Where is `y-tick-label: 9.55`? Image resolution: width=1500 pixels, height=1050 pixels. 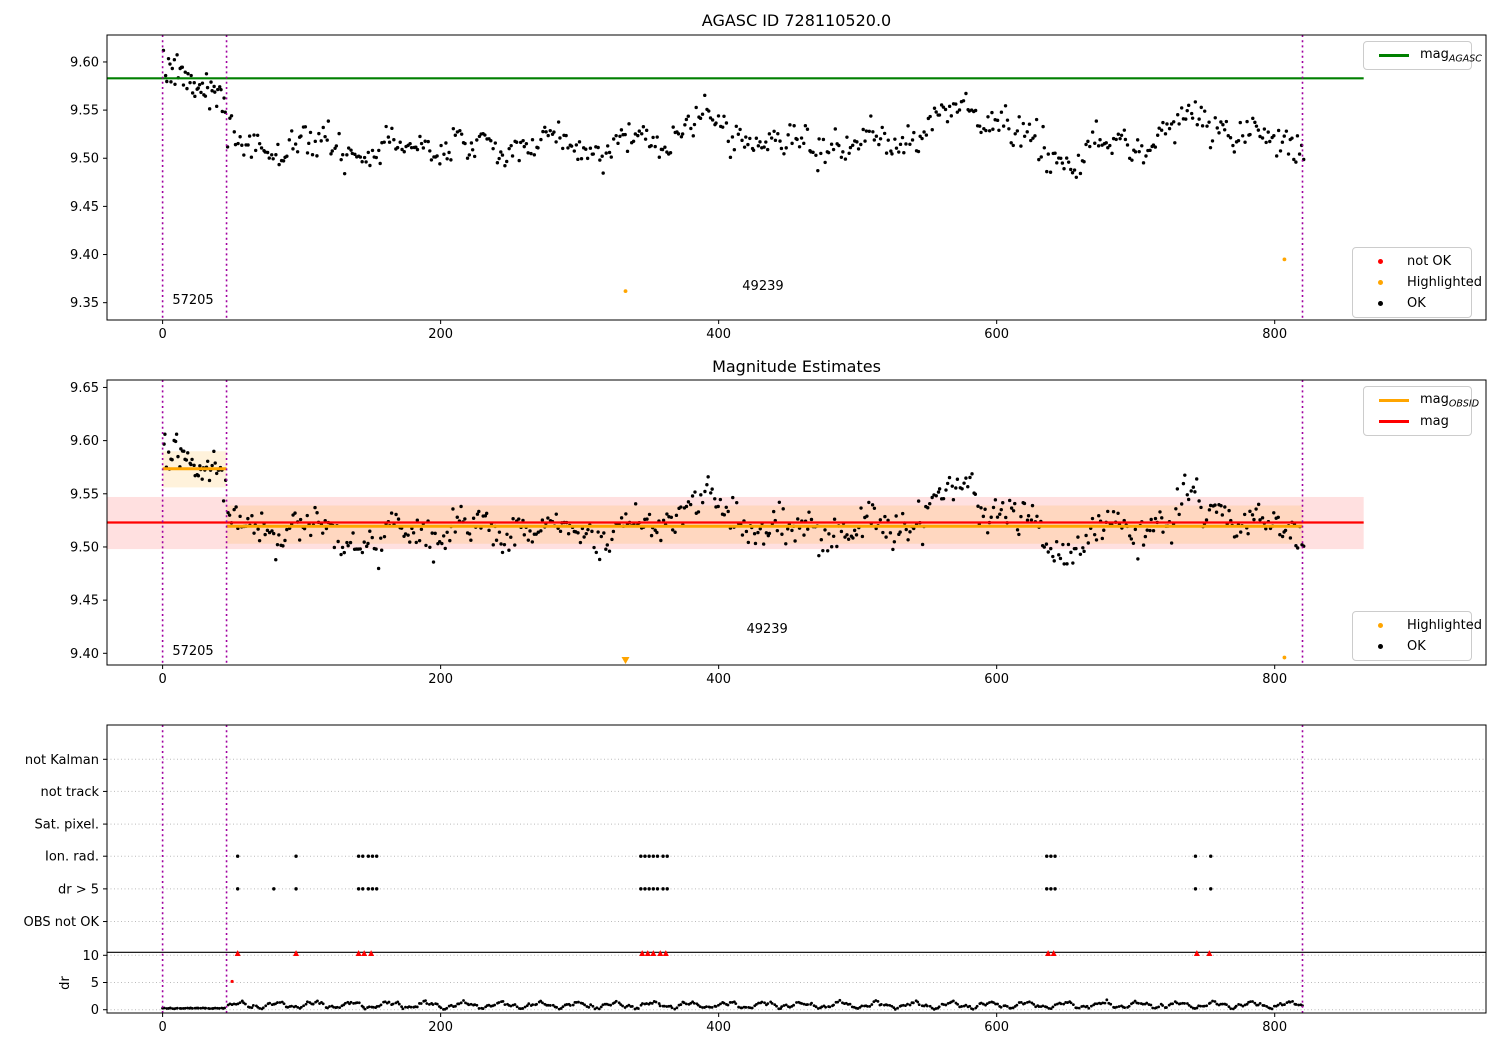 y-tick-label: 9.55 is located at coordinates (84, 494).